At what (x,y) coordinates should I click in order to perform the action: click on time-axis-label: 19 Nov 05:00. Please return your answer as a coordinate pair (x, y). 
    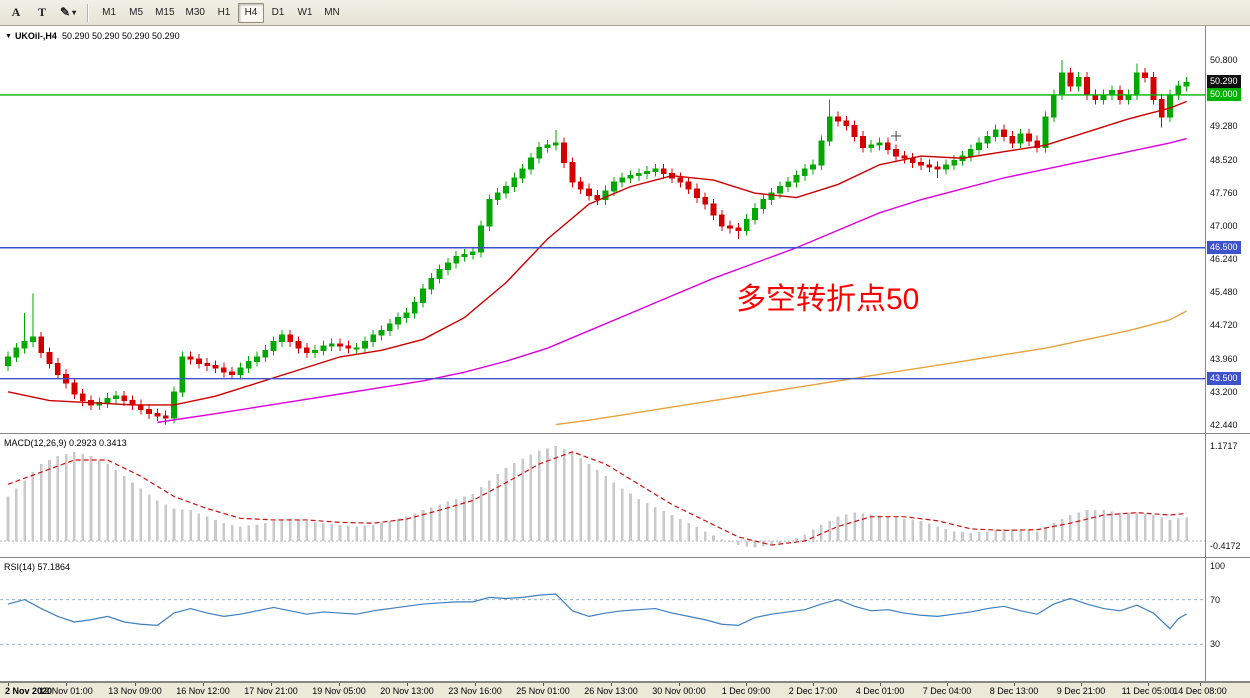
    Looking at the image, I should click on (339, 691).